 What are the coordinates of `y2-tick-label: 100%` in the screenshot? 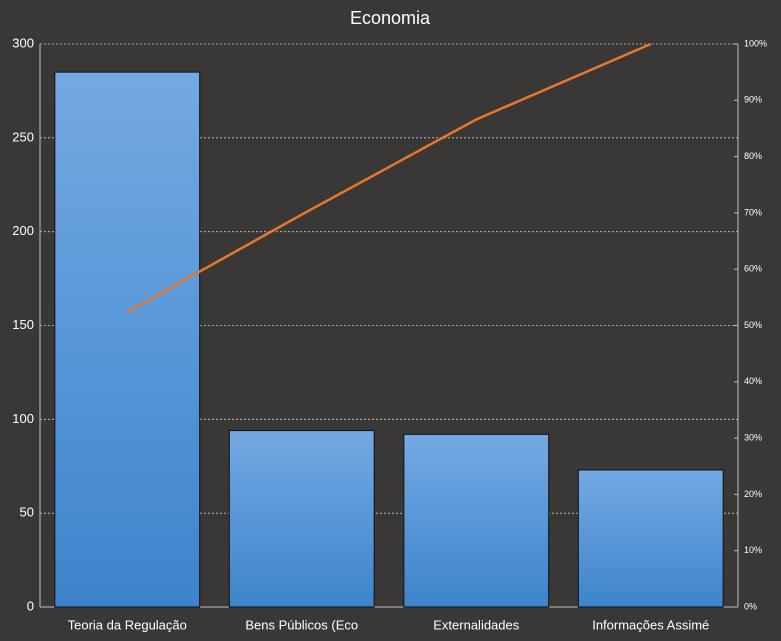 It's located at (755, 43).